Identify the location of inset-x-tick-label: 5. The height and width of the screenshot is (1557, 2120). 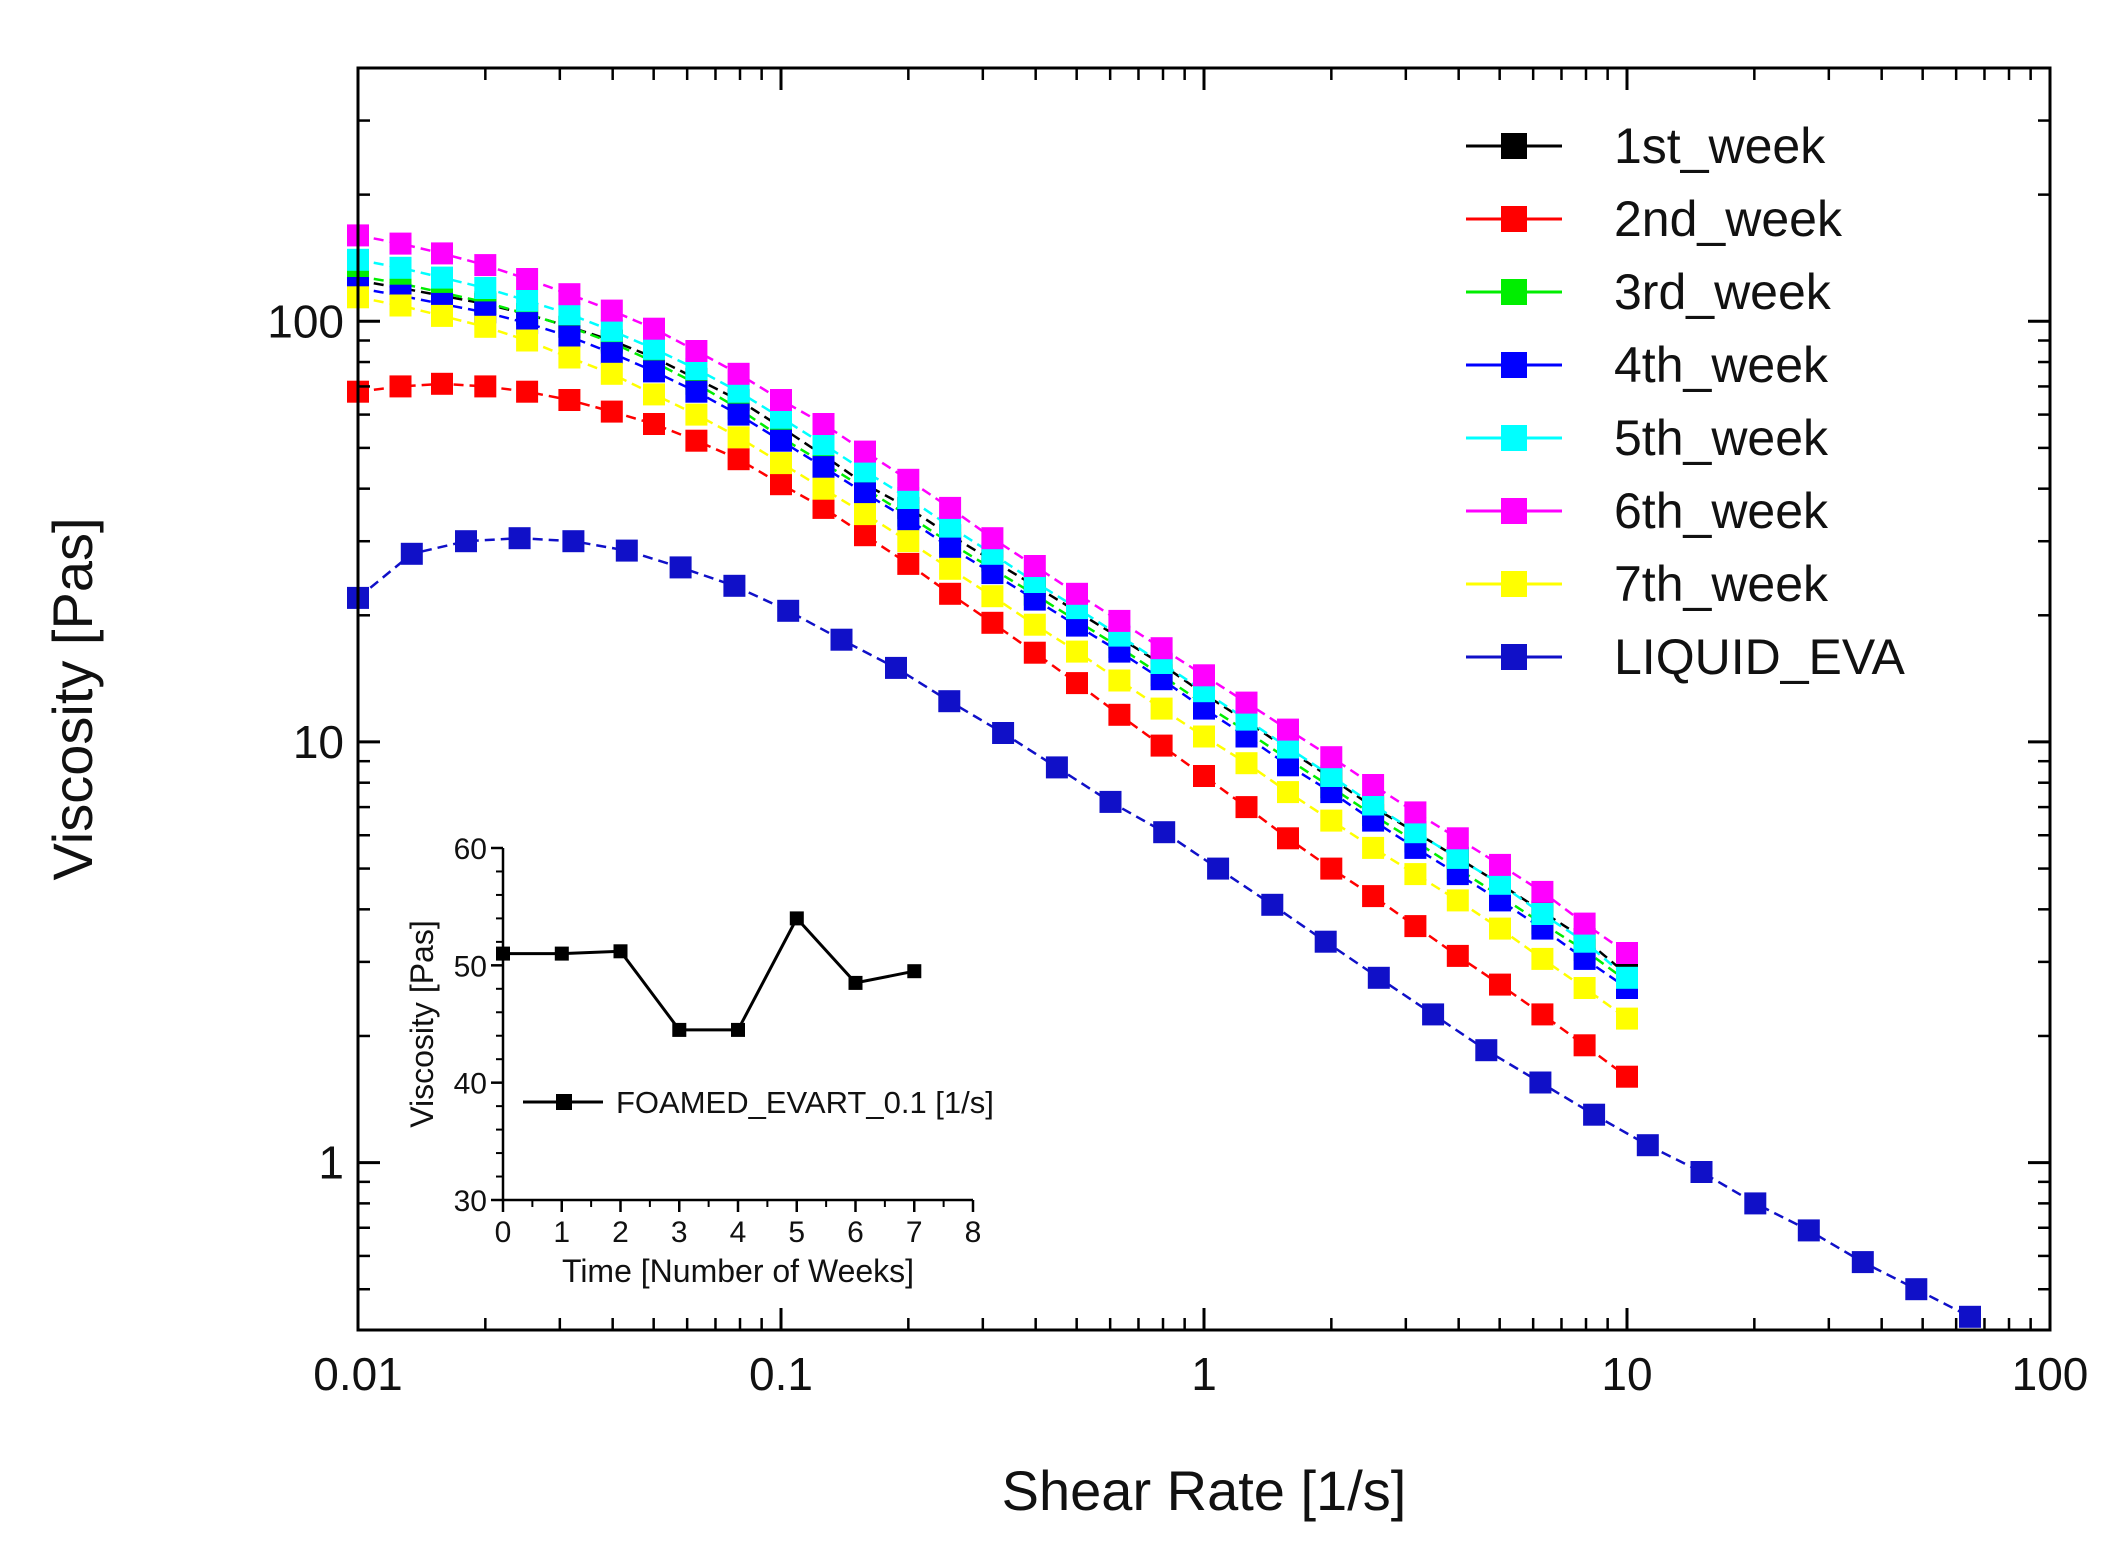
(796, 1232).